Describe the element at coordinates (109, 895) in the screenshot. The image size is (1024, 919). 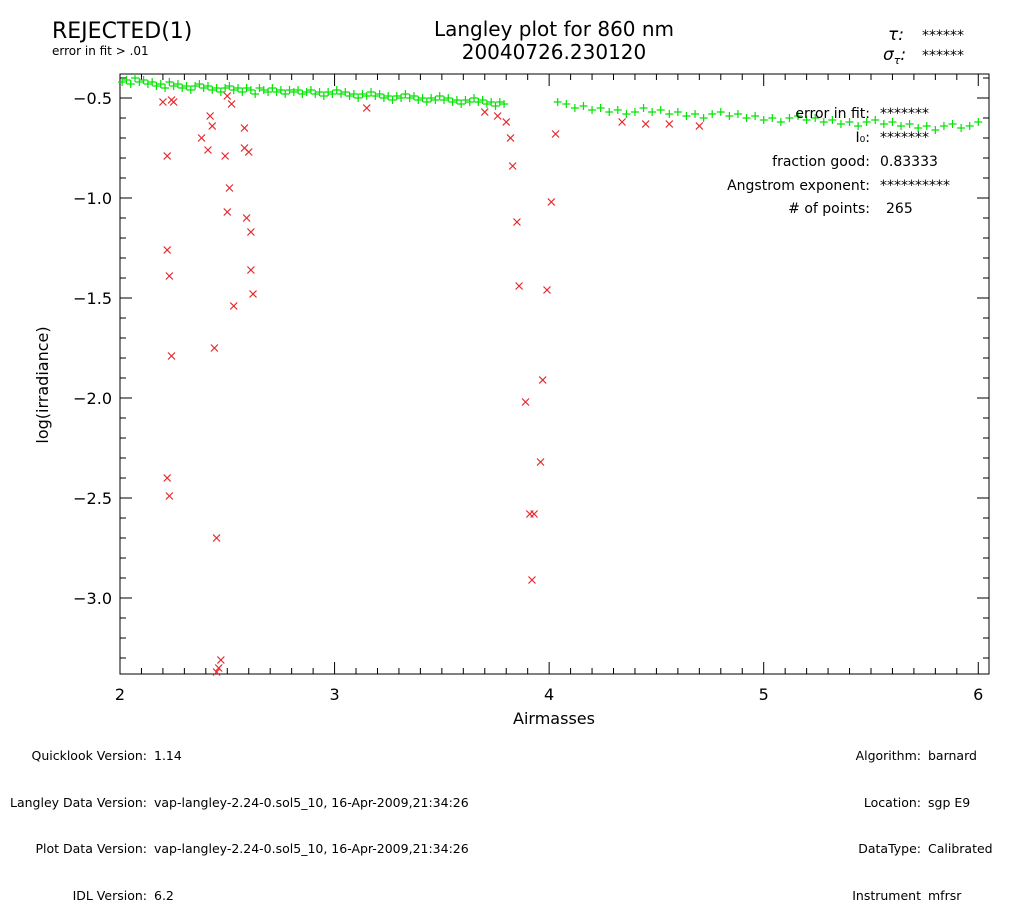
I see `footer-label: IDL Version:` at that location.